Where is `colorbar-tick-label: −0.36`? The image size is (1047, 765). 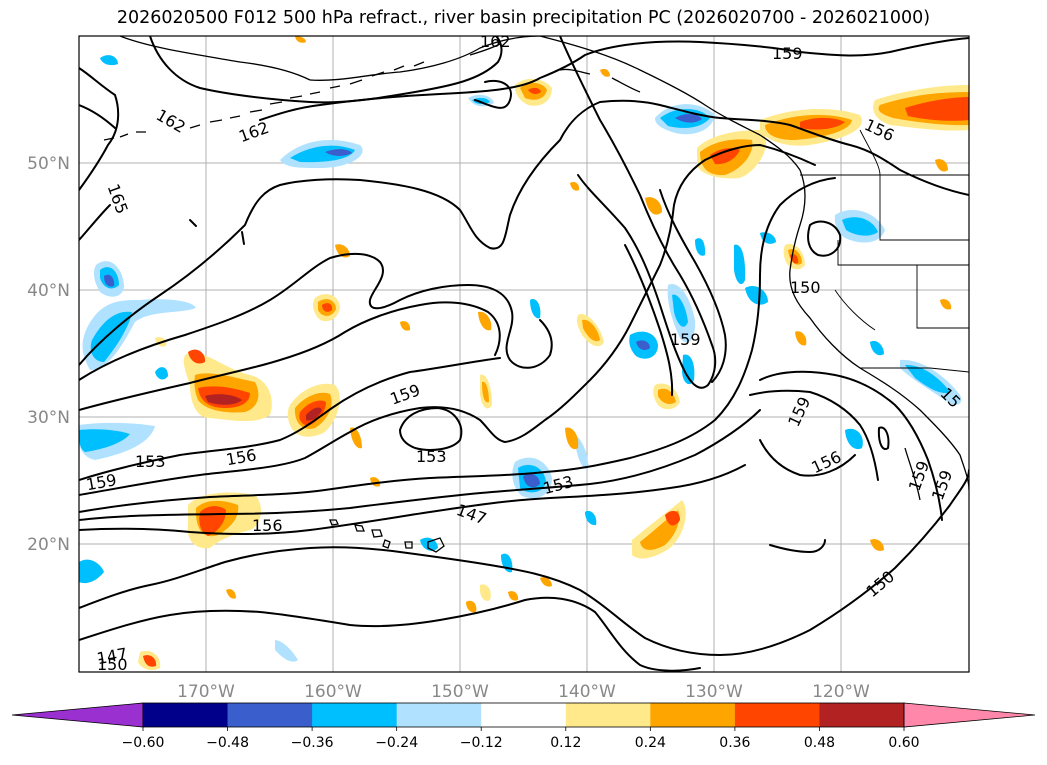
colorbar-tick-label: −0.36 is located at coordinates (312, 743).